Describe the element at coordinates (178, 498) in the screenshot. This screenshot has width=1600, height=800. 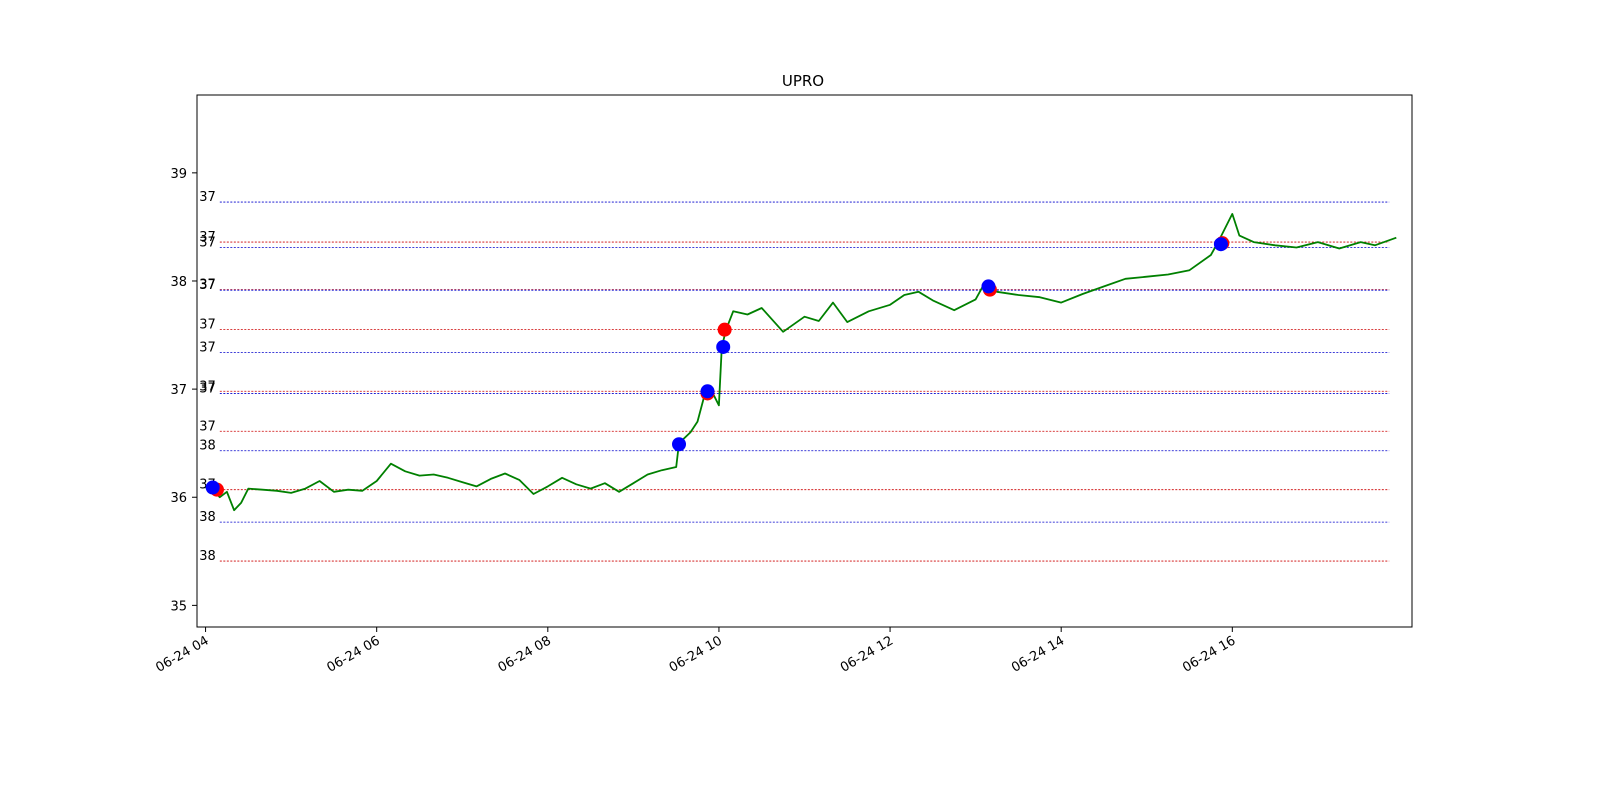
I see `y-tick-label: 36` at that location.